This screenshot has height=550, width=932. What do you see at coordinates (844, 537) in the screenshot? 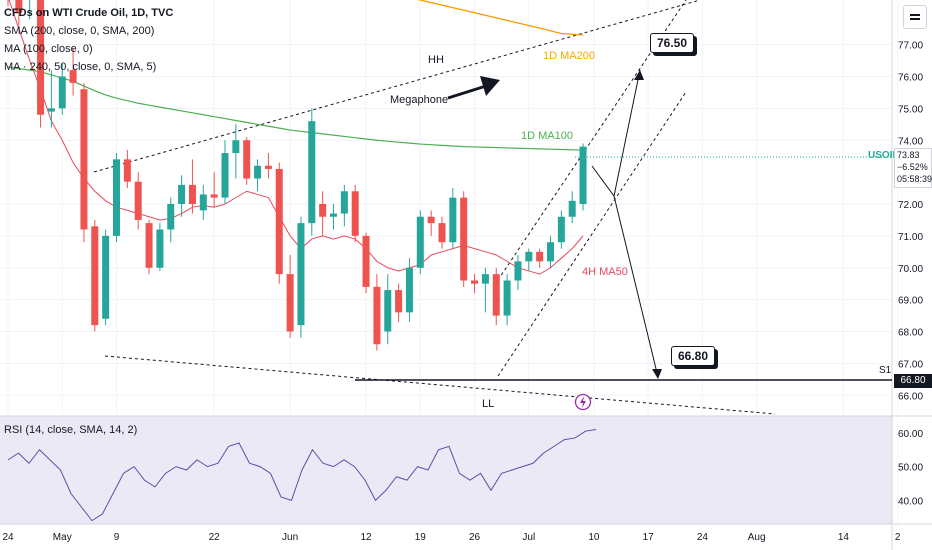
I see `time-tick-label: 14` at bounding box center [844, 537].